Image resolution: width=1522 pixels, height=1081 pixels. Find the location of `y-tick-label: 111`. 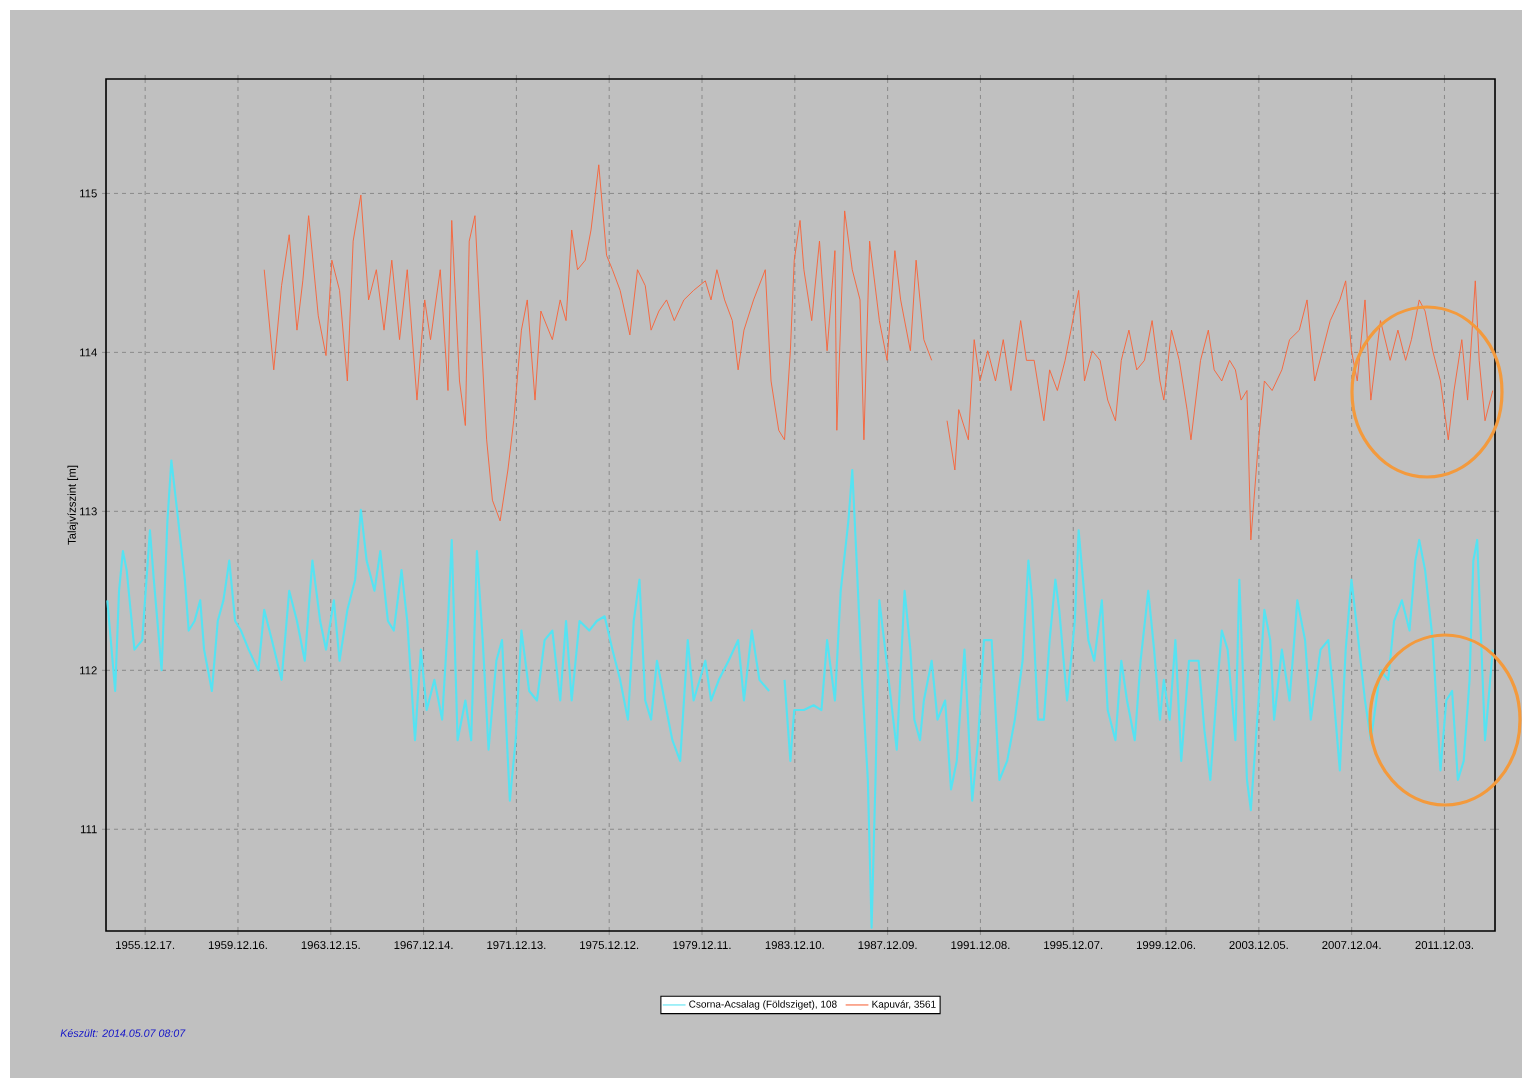

y-tick-label: 111 is located at coordinates (88, 829).